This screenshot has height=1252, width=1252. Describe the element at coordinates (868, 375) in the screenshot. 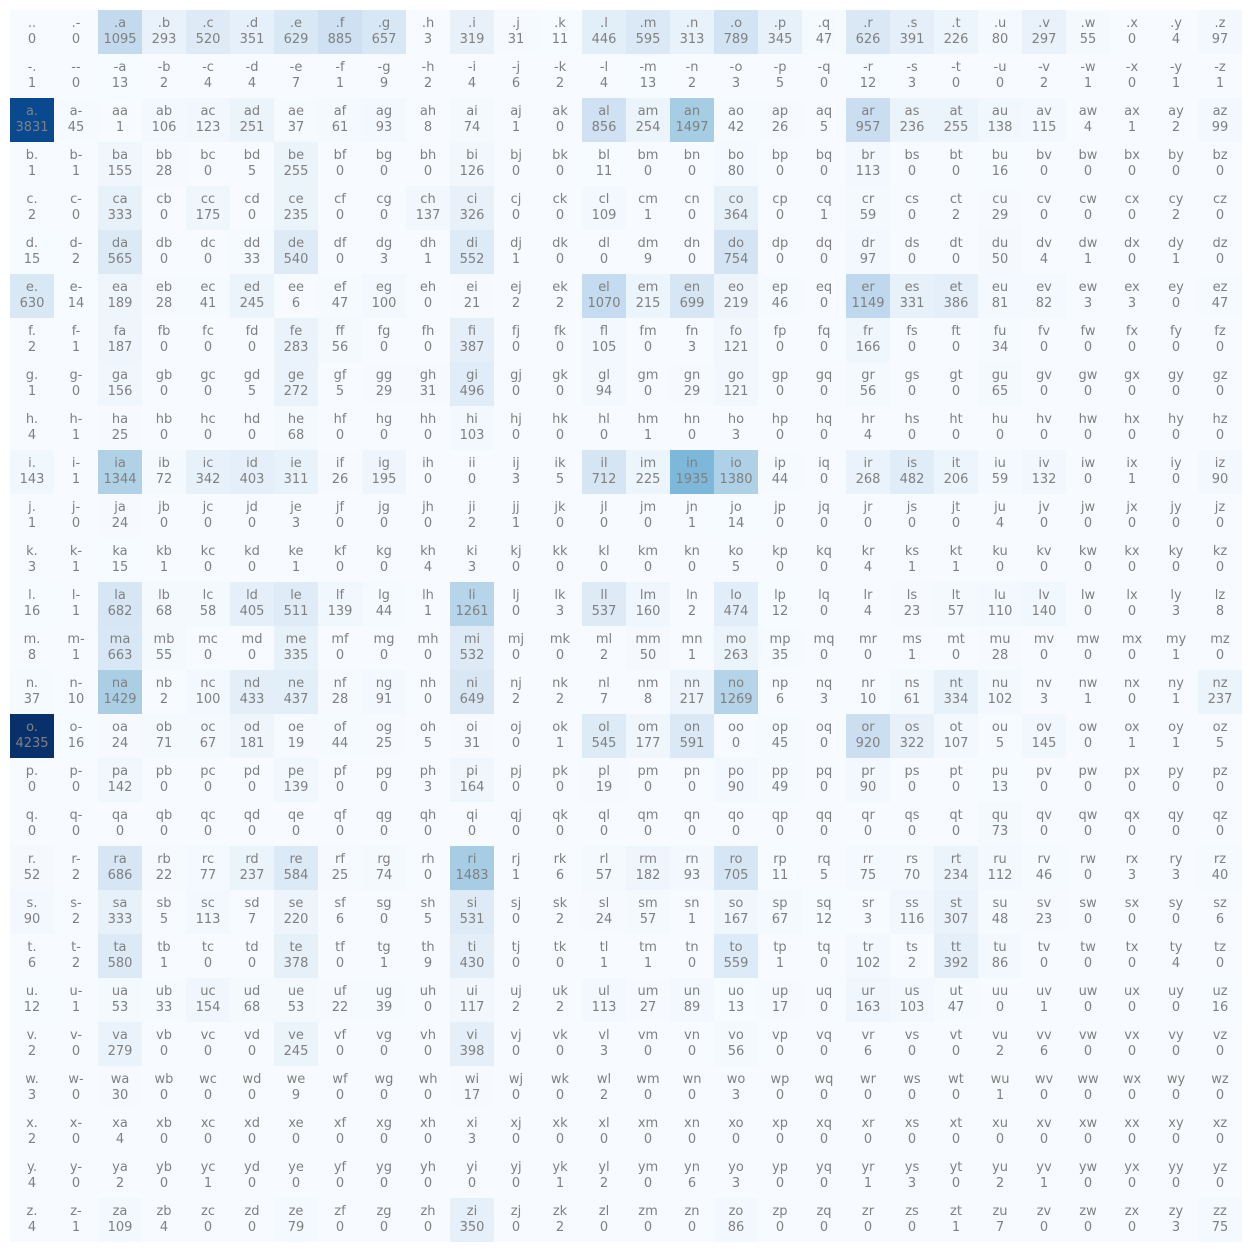

I see `cell-bigram-label: gr` at that location.